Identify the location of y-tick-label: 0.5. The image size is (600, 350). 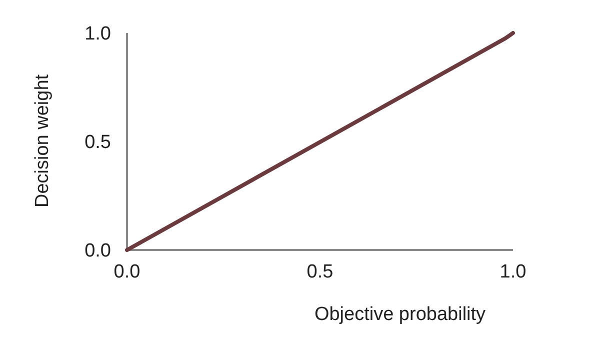
(97, 143).